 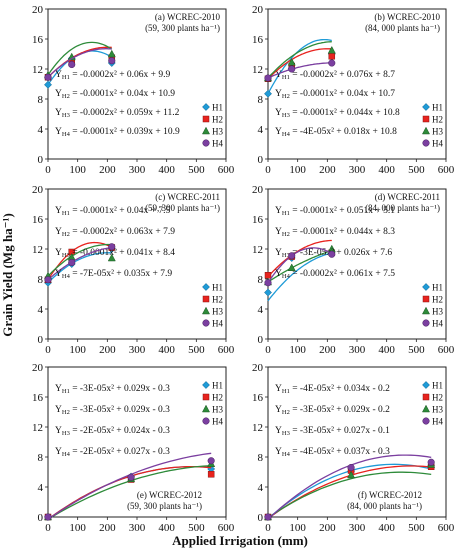 What do you see at coordinates (335, 75) in the screenshot?
I see `fit-equation-h1: YH1 = -0.0002x² + 0.076x + 8.7` at bounding box center [335, 75].